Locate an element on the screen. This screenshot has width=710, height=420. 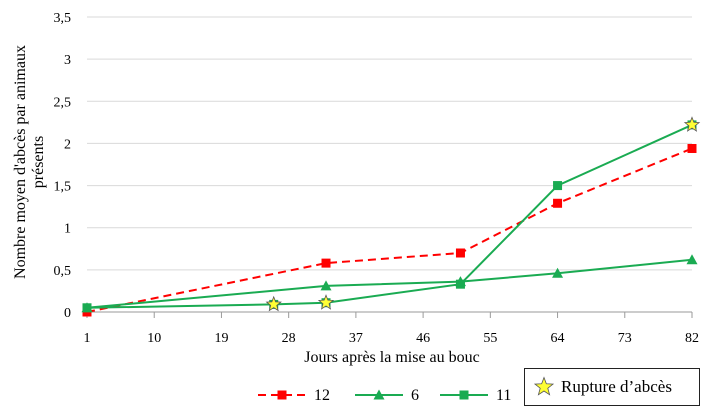
x-tick-label: 55 is located at coordinates (490, 338).